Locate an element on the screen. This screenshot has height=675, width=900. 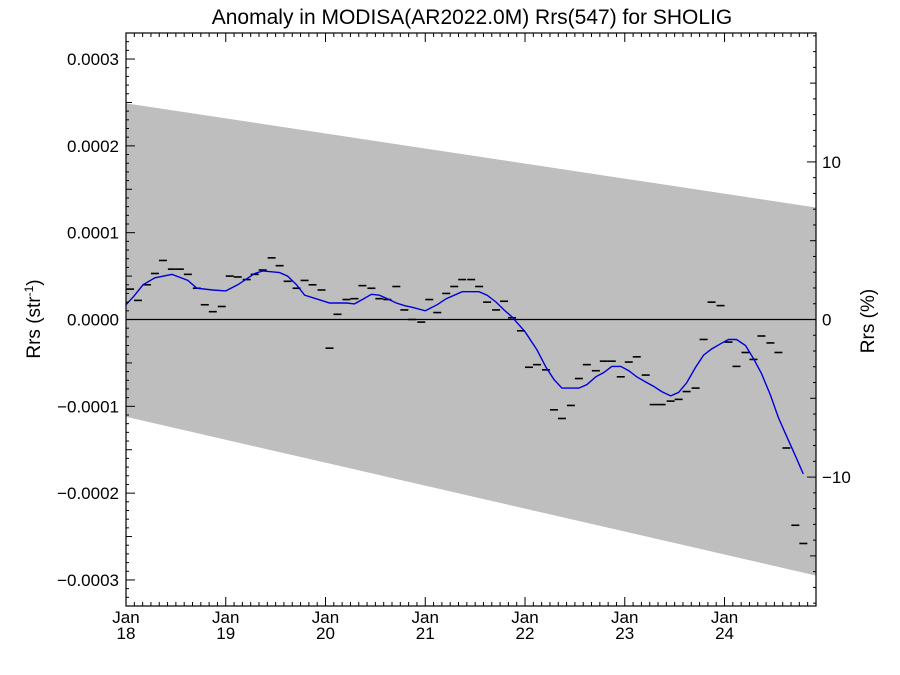
y-right-tick-label: 0 is located at coordinates (826, 320).